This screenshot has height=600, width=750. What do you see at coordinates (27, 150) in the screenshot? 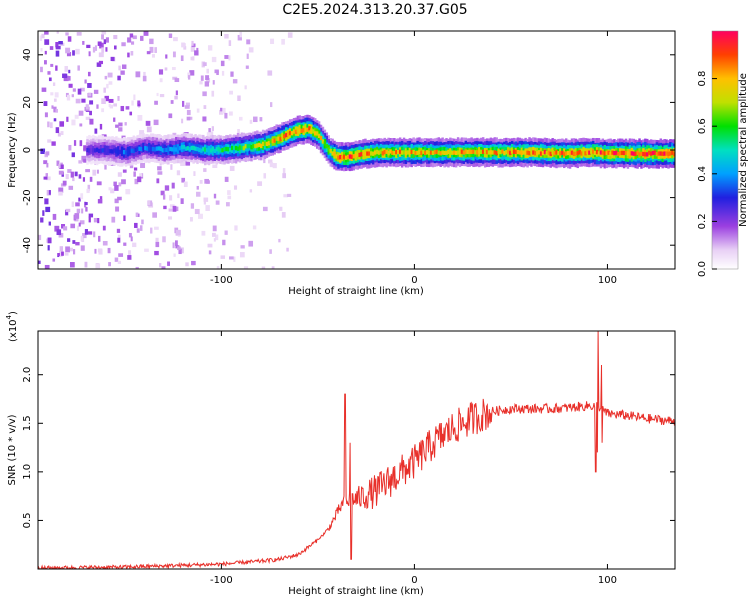
I see `y-tick-label: 0` at bounding box center [27, 150].